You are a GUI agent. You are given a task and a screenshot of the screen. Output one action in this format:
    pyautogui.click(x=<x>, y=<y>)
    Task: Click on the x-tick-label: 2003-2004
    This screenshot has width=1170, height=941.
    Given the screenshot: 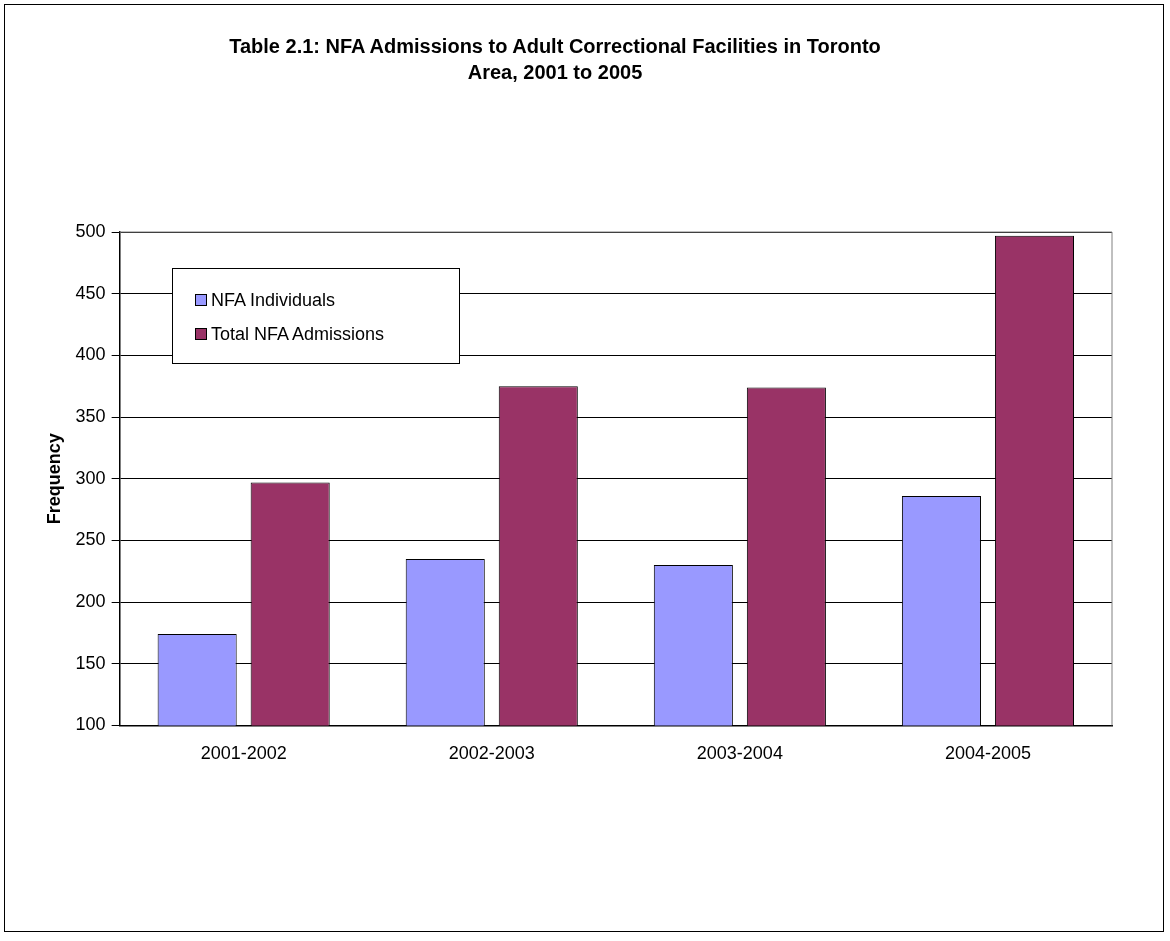 What is the action you would take?
    pyautogui.click(x=739, y=753)
    